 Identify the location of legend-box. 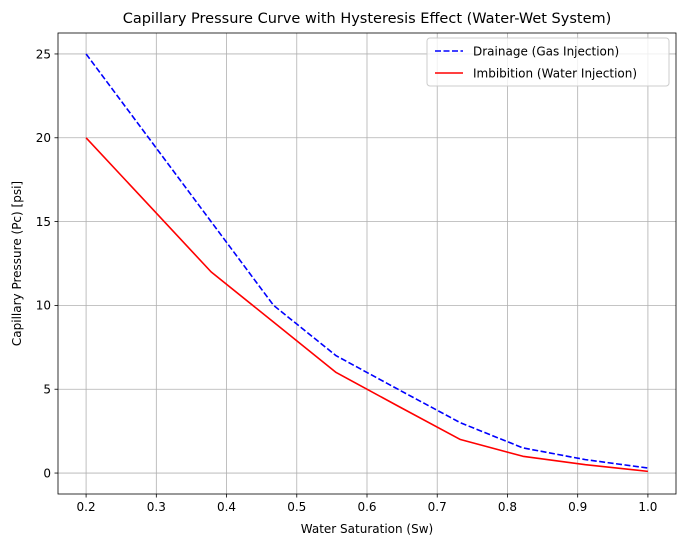
(548, 62).